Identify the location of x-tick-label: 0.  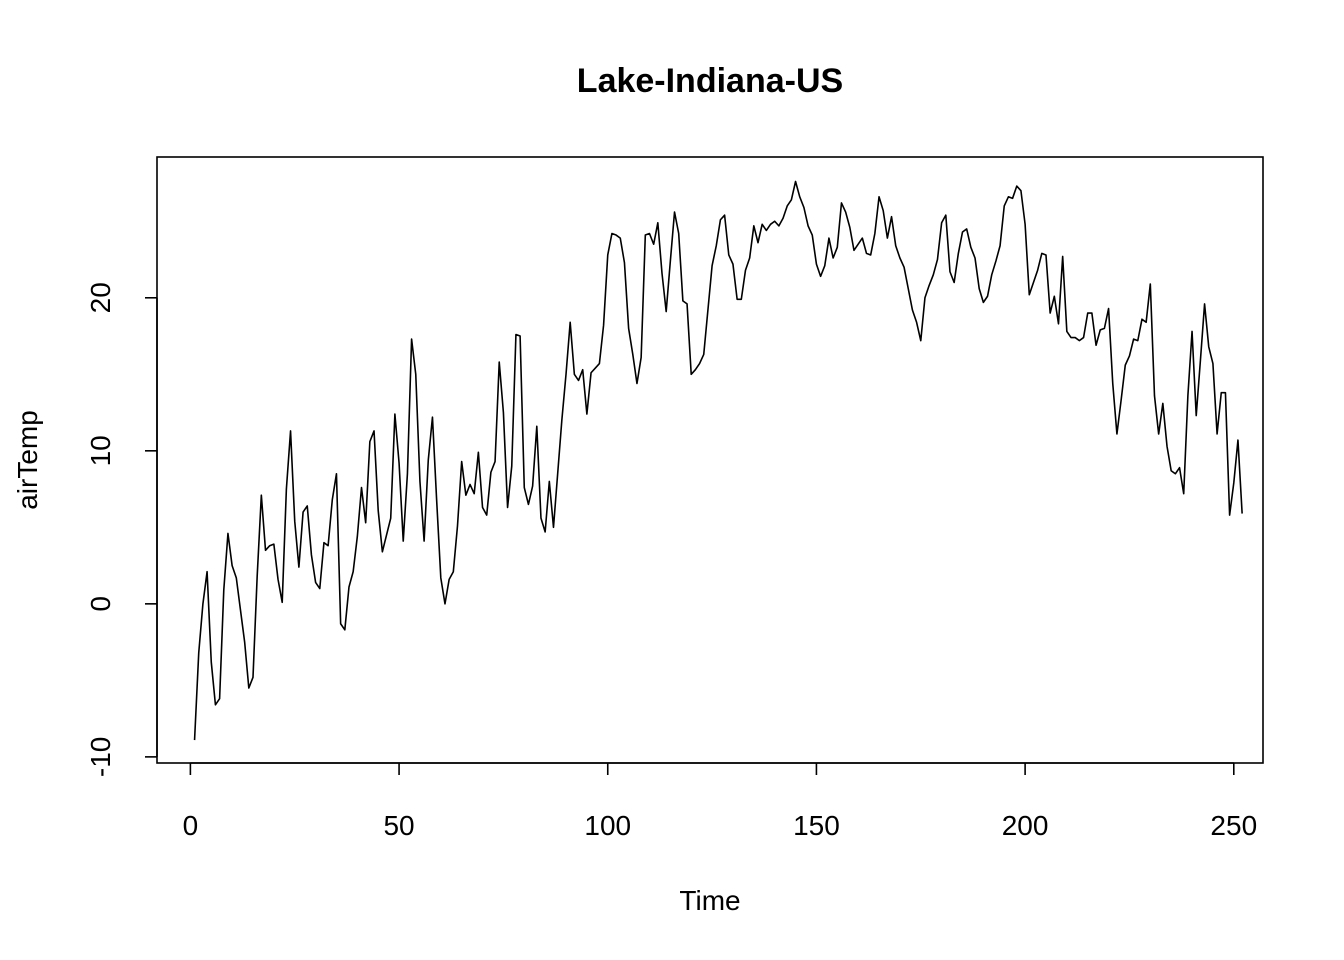
(191, 825).